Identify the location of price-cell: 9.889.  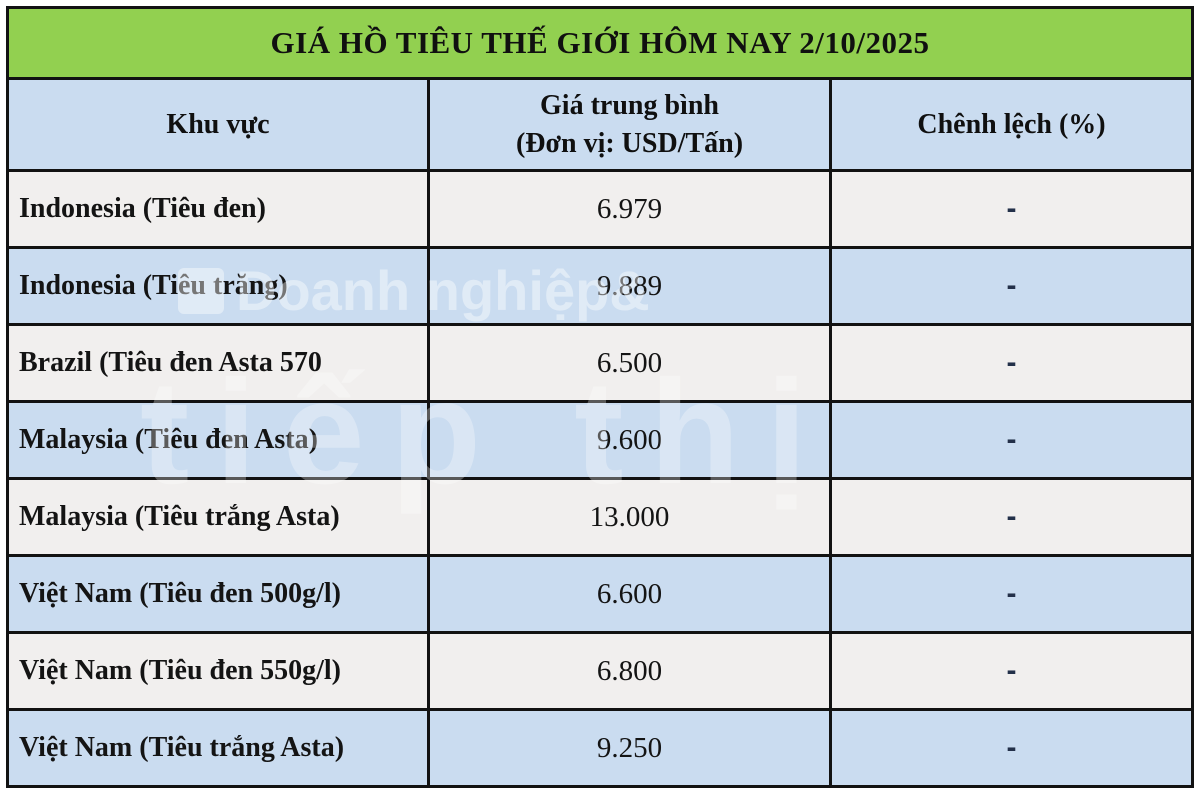
(628, 286).